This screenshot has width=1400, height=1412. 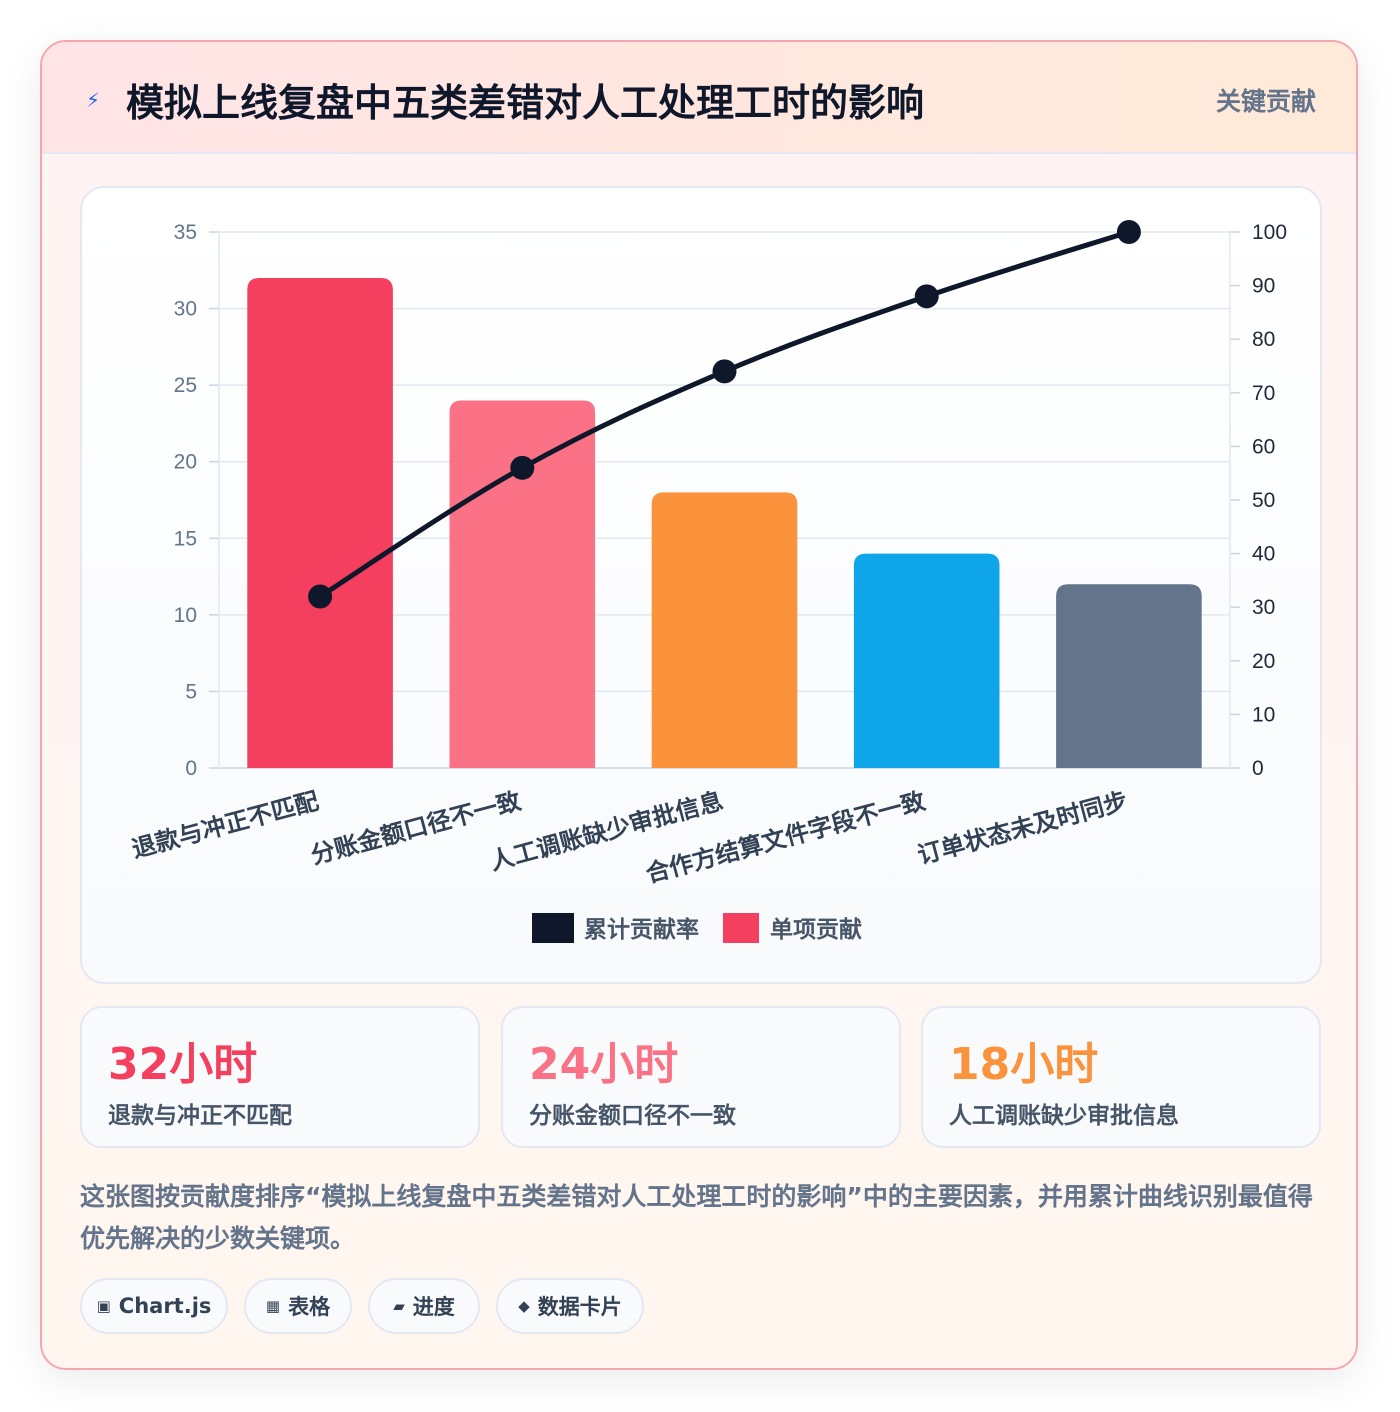 What do you see at coordinates (309, 1307) in the screenshot?
I see `chip-label: 表格` at bounding box center [309, 1307].